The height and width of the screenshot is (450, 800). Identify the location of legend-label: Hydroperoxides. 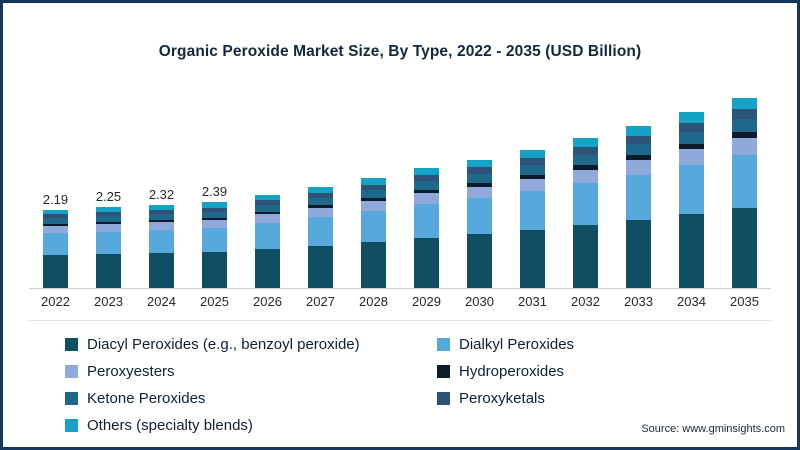
(512, 371).